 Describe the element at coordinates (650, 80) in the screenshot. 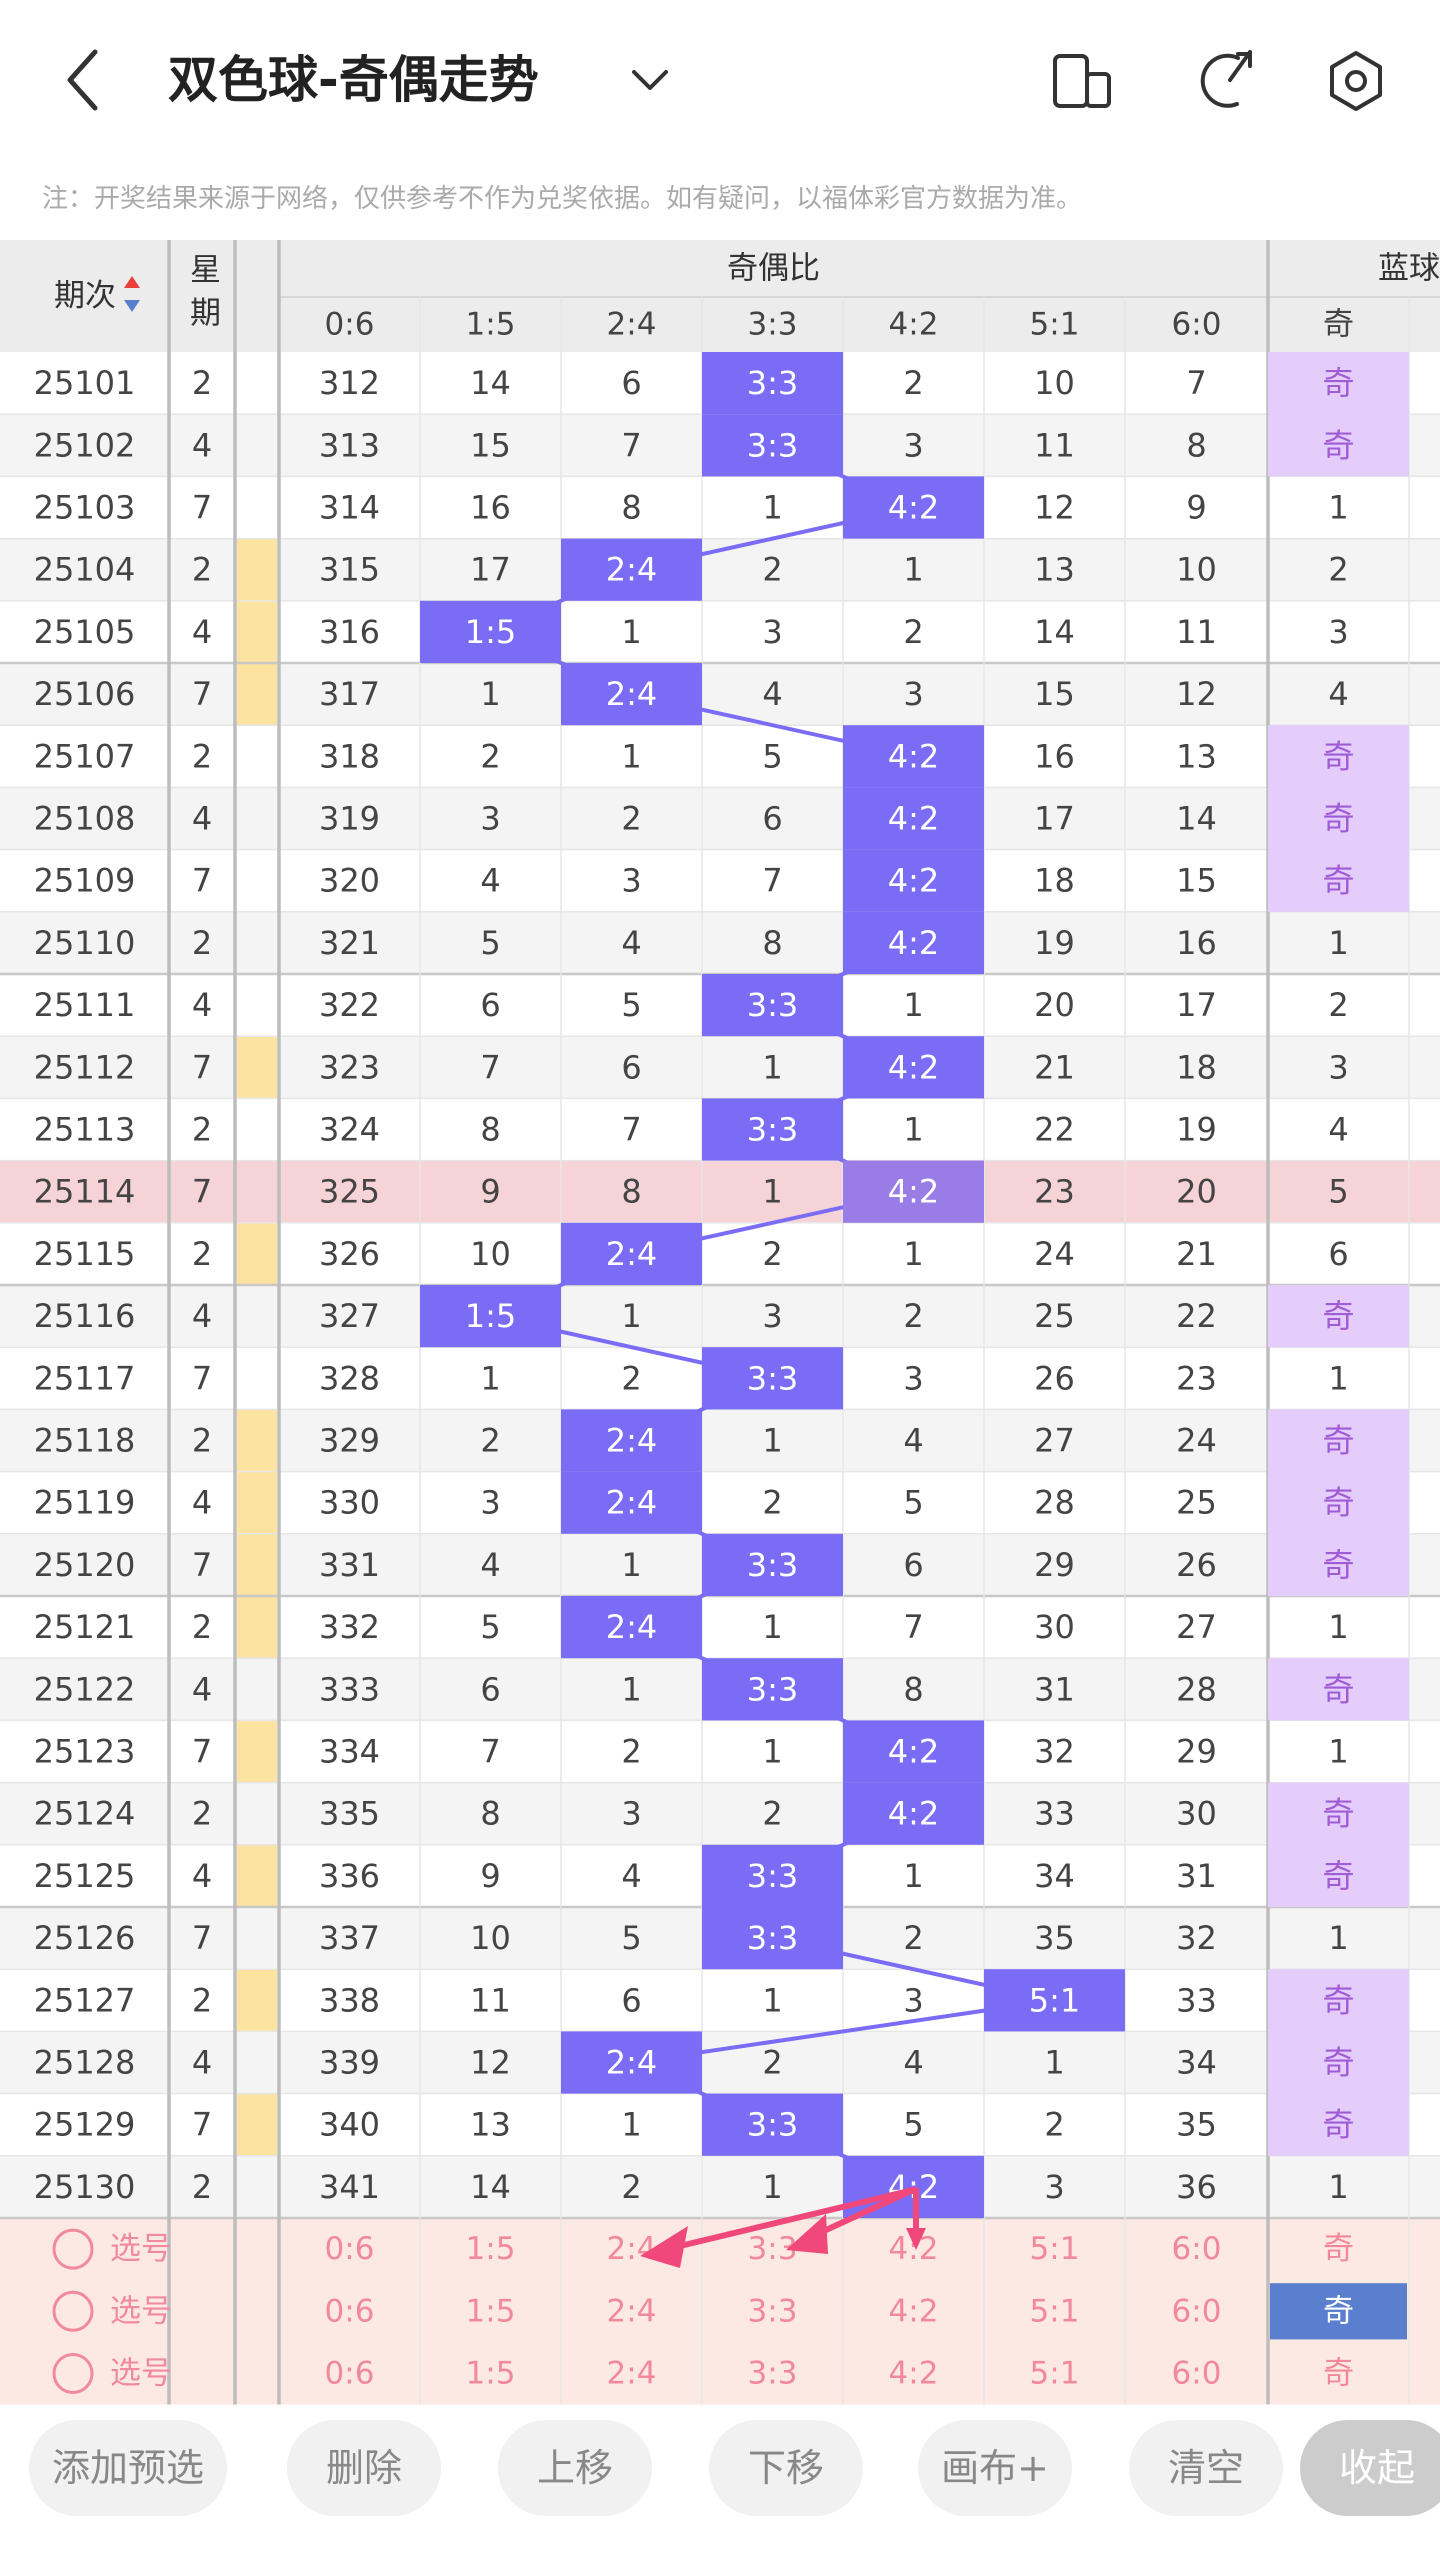

I see `title-dropdown` at that location.